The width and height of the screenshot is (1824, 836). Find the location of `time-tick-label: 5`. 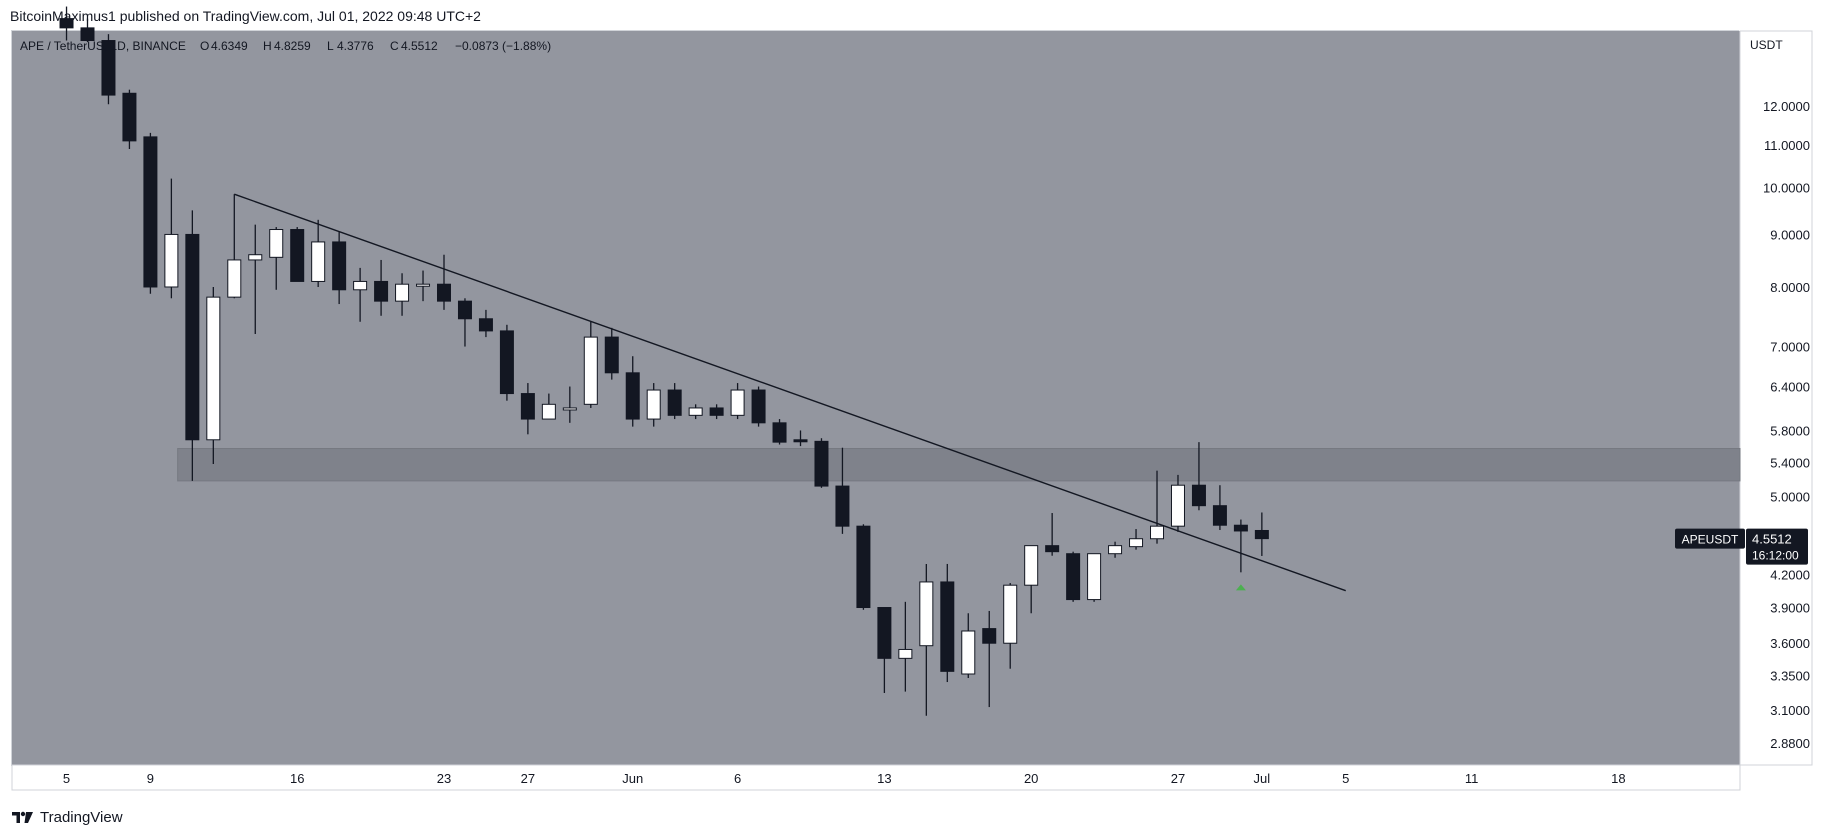

time-tick-label: 5 is located at coordinates (66, 778).